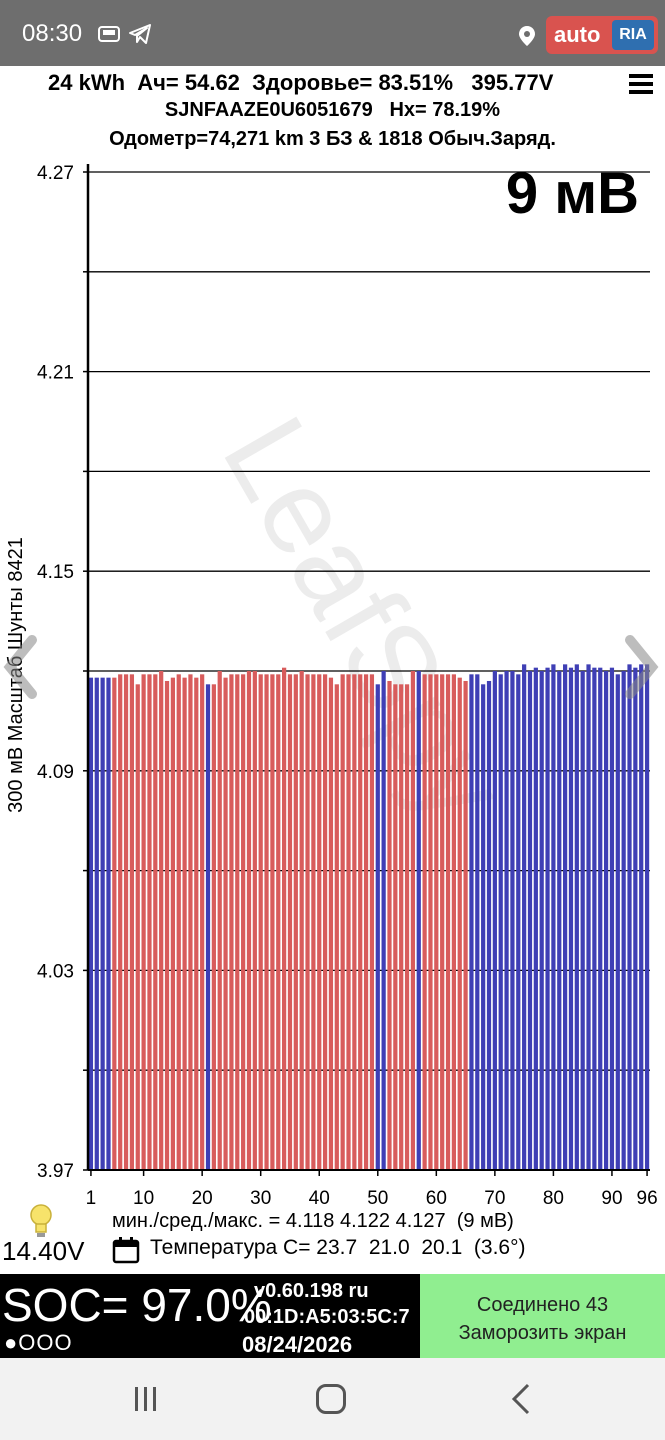  What do you see at coordinates (327, 1317) in the screenshot?
I see `adapter-mac: 00:1D:A5:03:5C:7` at bounding box center [327, 1317].